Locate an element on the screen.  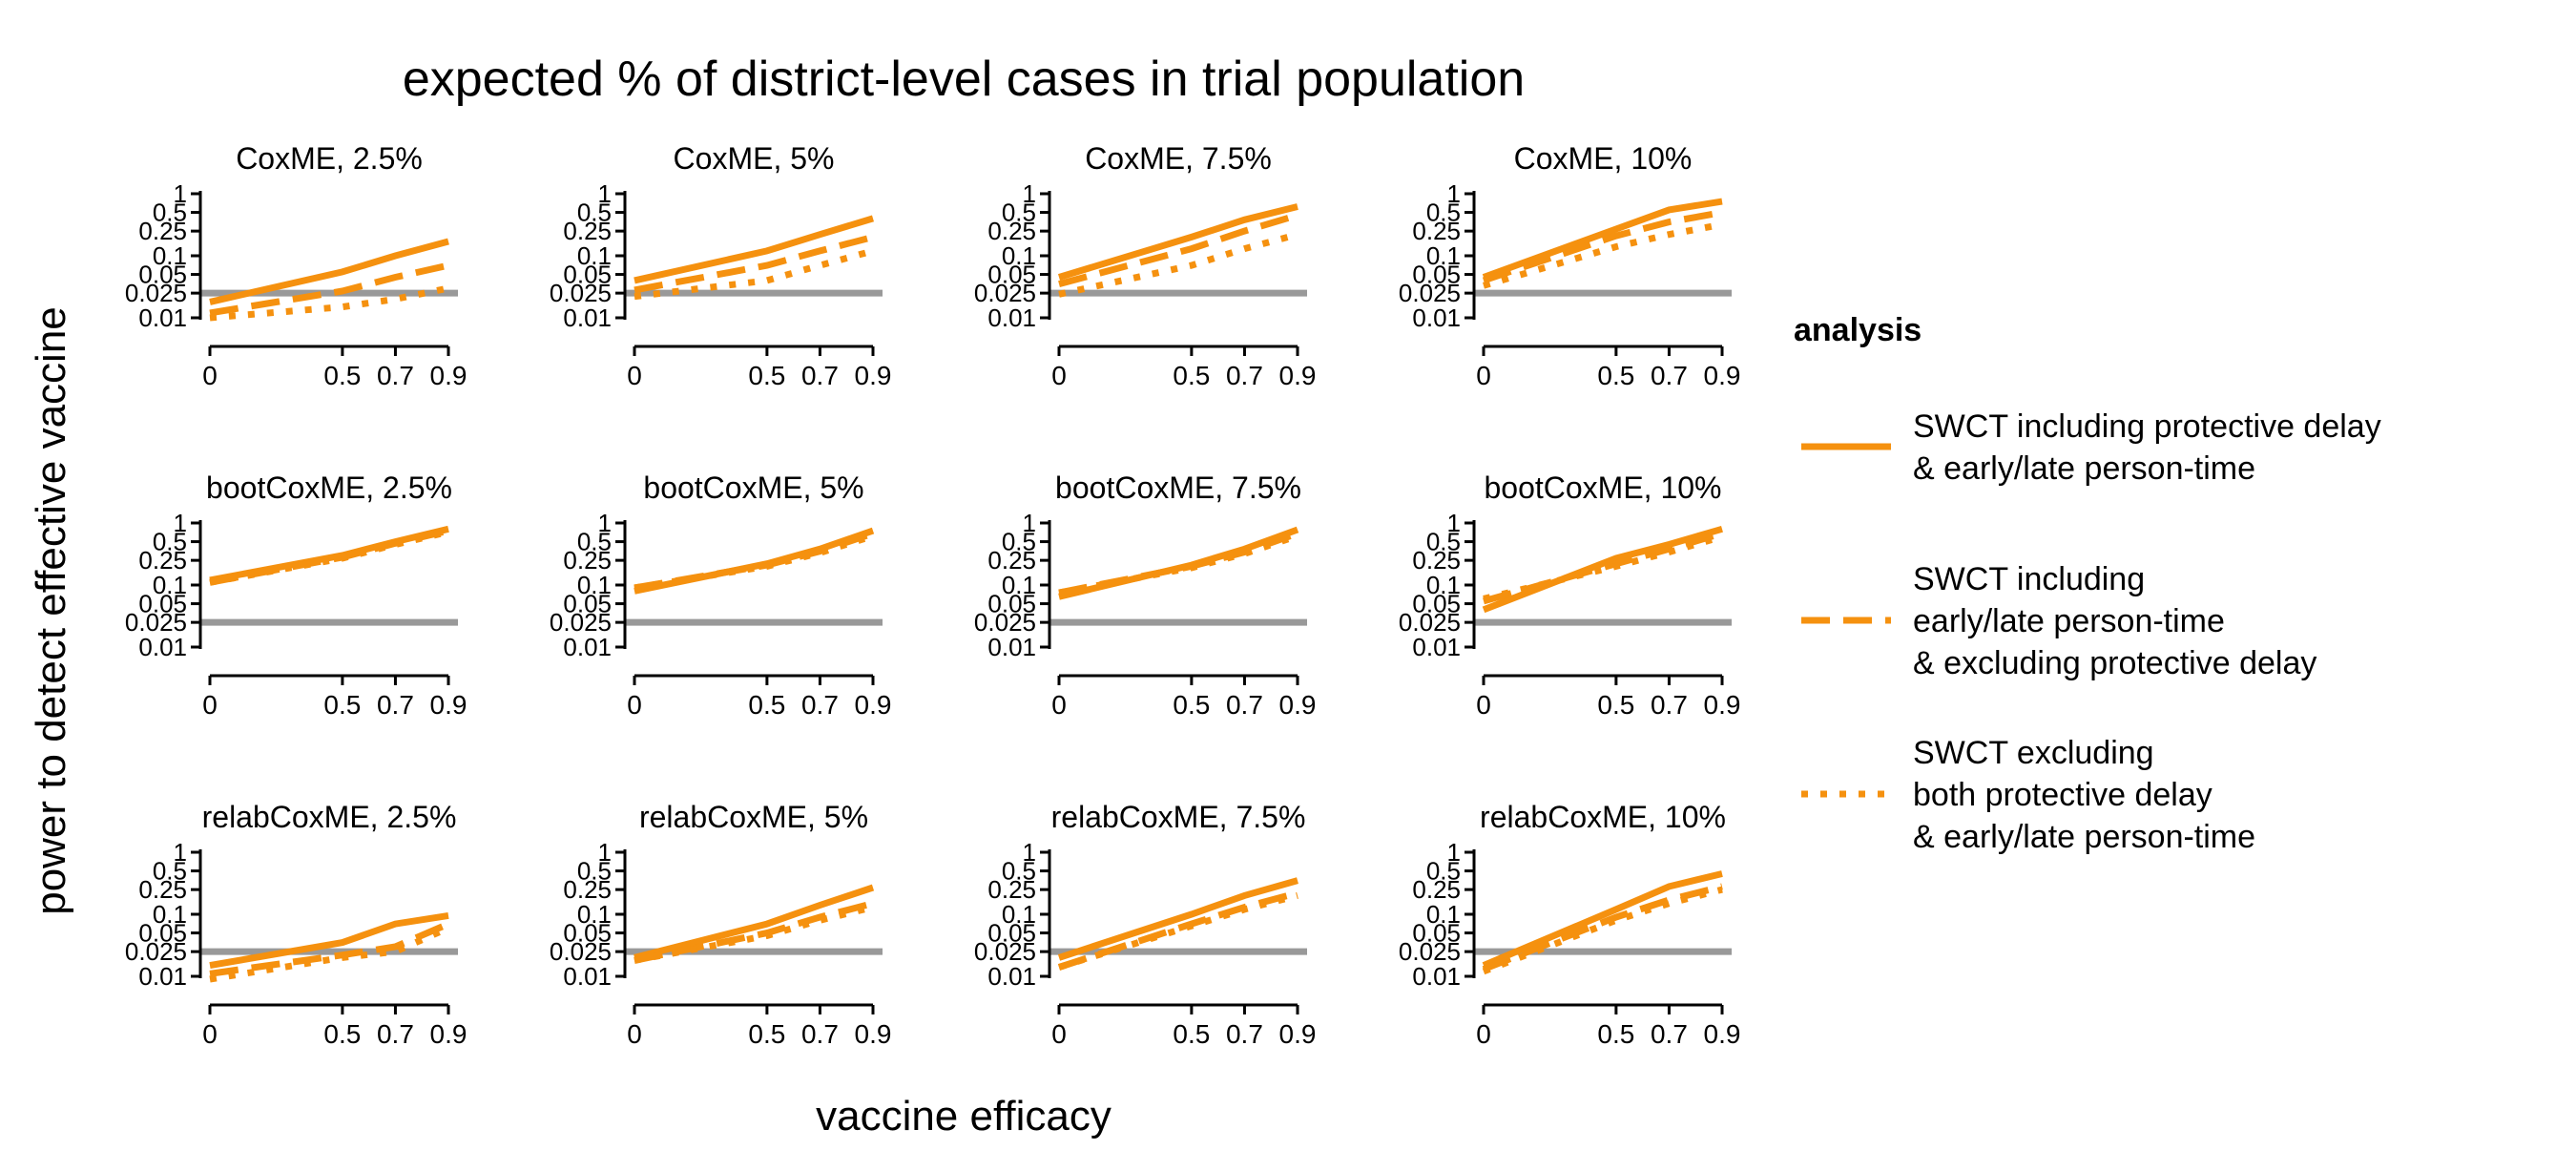
panel-title: relabCoxME, 2.5% is located at coordinates (329, 817).